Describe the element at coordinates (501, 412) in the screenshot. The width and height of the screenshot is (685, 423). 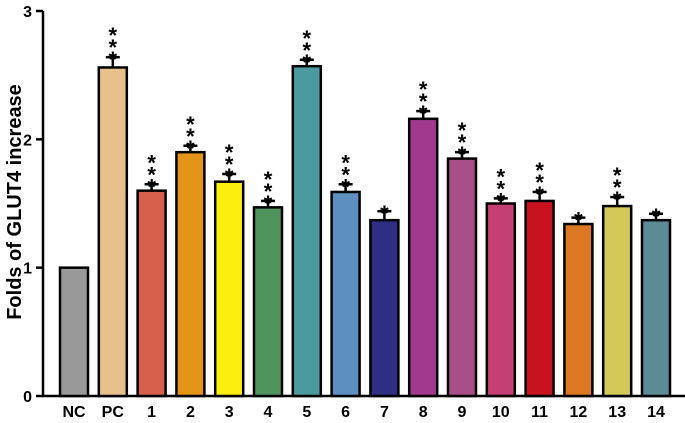
I see `category-label-10: 10` at that location.